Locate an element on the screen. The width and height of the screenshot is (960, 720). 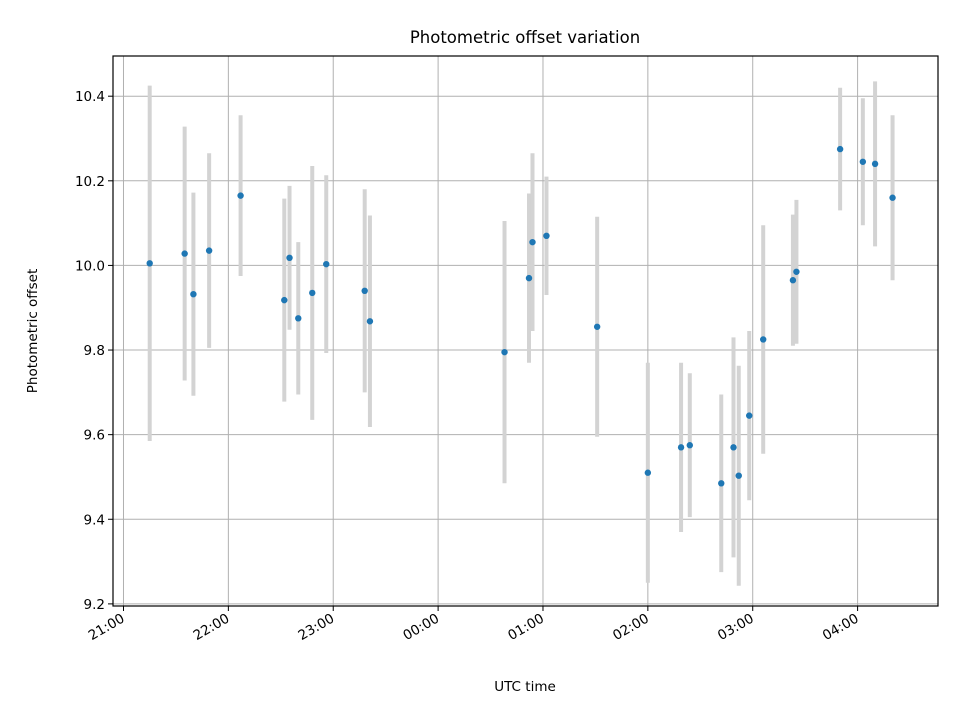
y-tick-label: 10.0 is located at coordinates (90, 266).